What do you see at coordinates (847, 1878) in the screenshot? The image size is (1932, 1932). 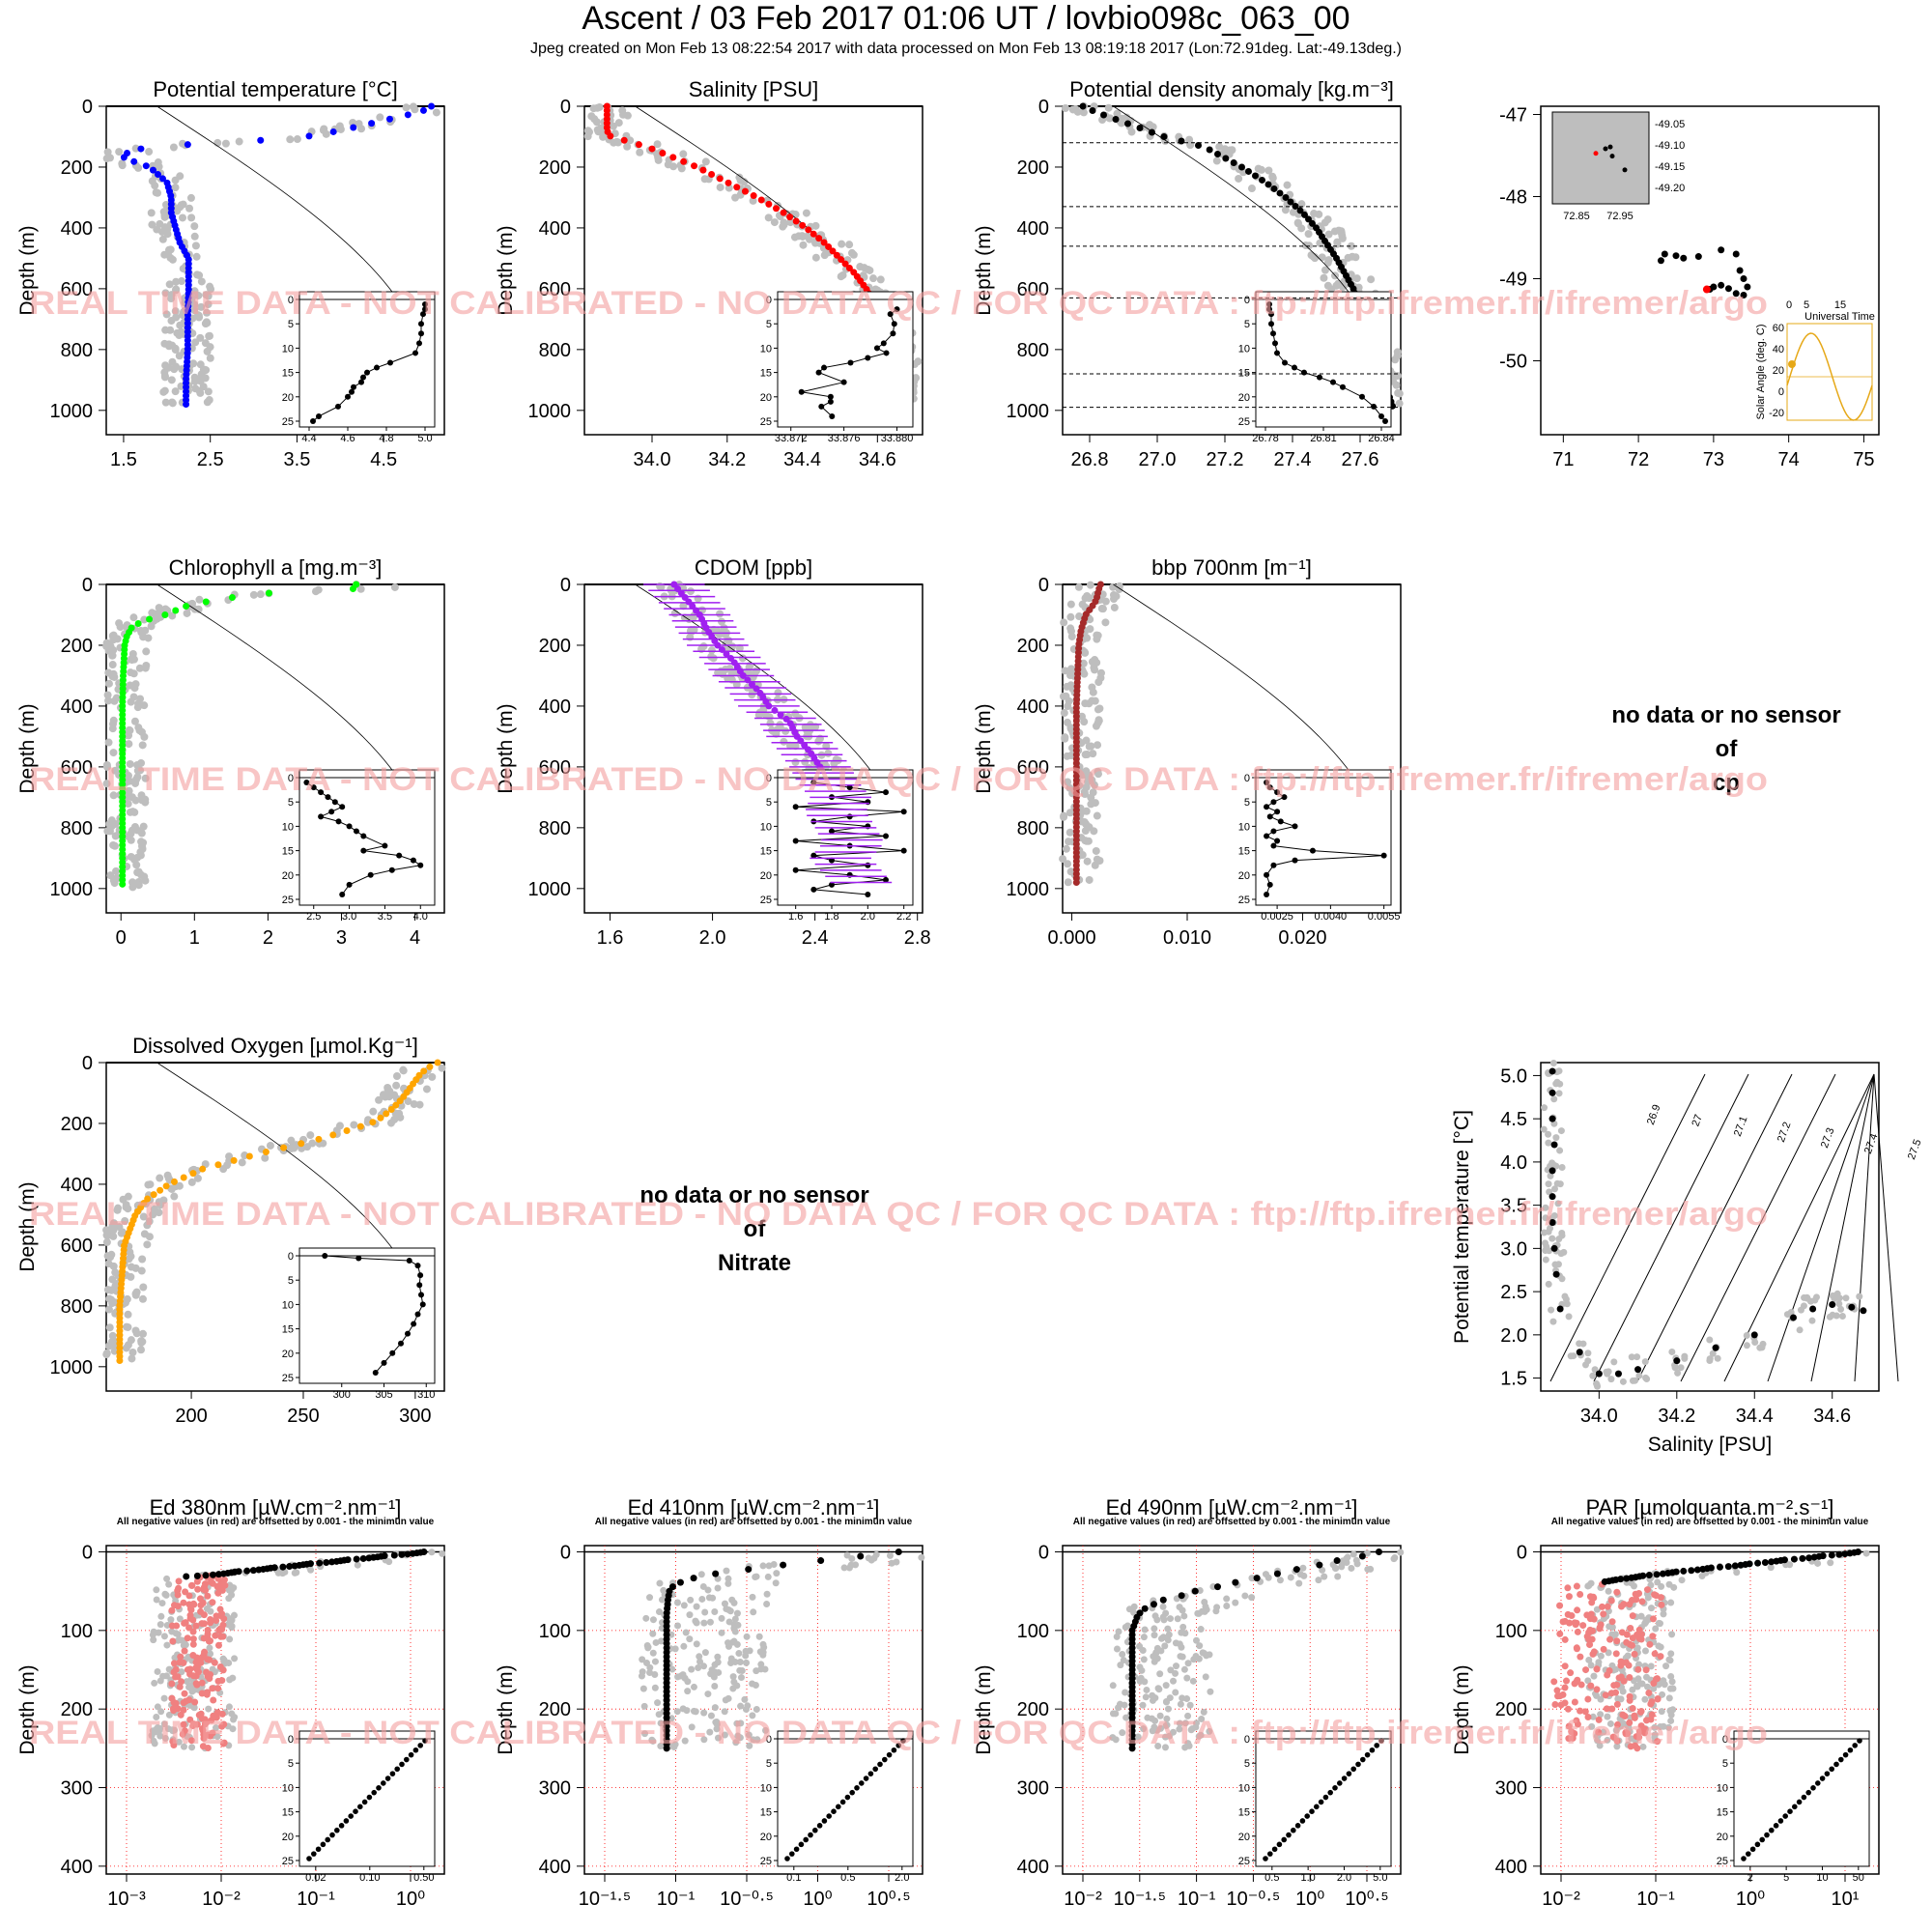 I see `inset-x-label: 0.5` at bounding box center [847, 1878].